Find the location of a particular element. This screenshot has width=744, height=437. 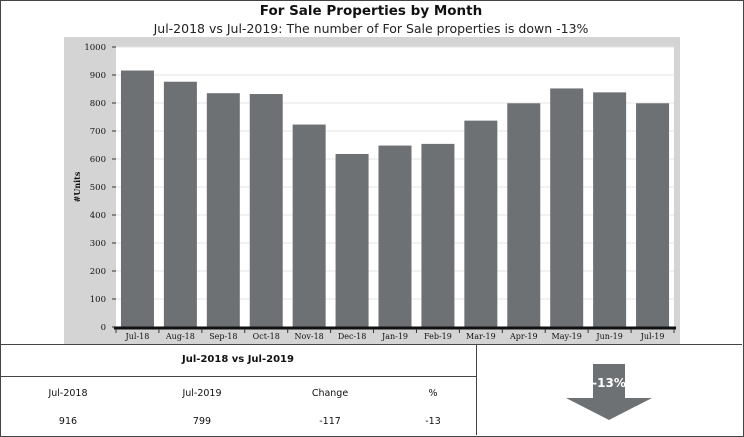

comparison-header-change: Change is located at coordinates (330, 393).